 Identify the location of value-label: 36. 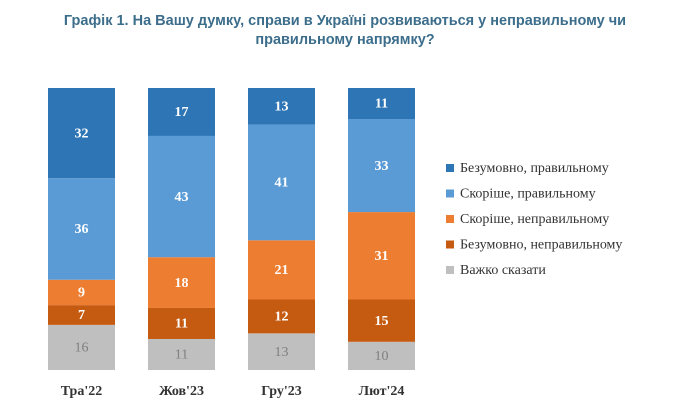
(82, 229).